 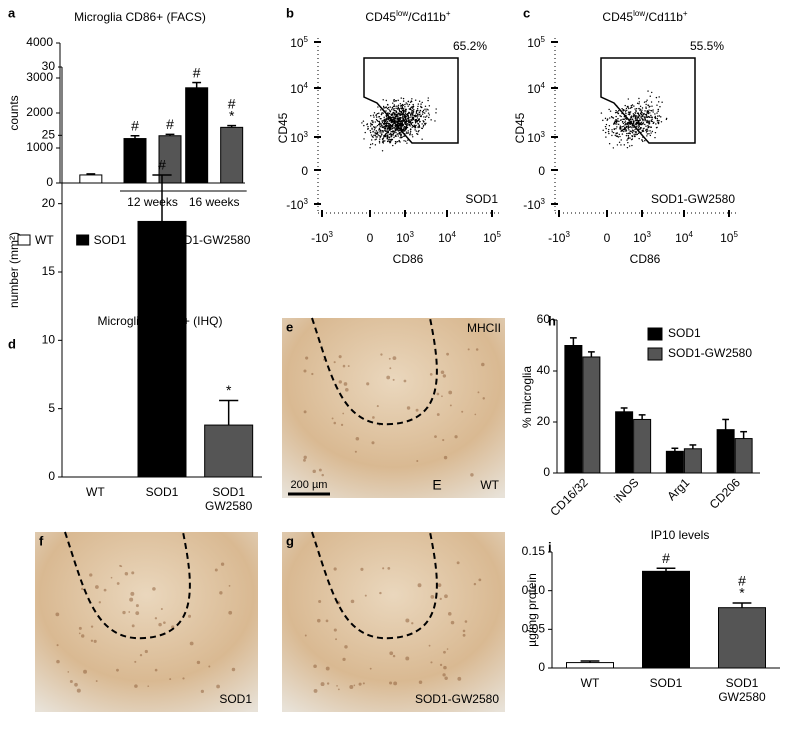 I want to click on bar, so click(x=232, y=155).